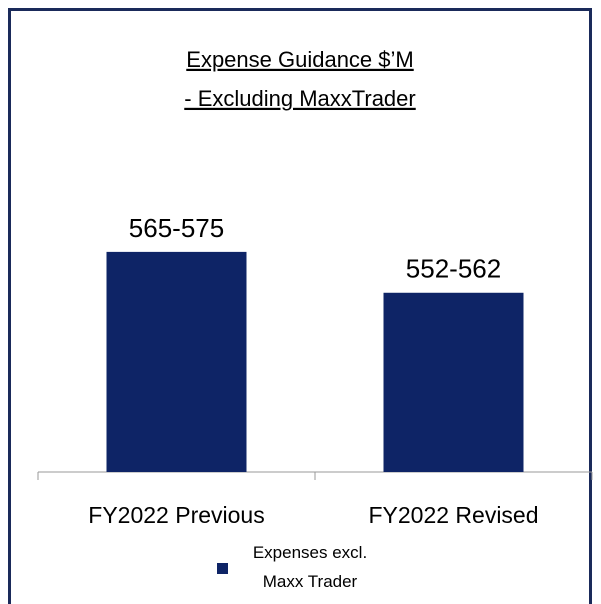 This screenshot has width=601, height=604. Describe the element at coordinates (453, 269) in the screenshot. I see `data-label: 552-562` at that location.